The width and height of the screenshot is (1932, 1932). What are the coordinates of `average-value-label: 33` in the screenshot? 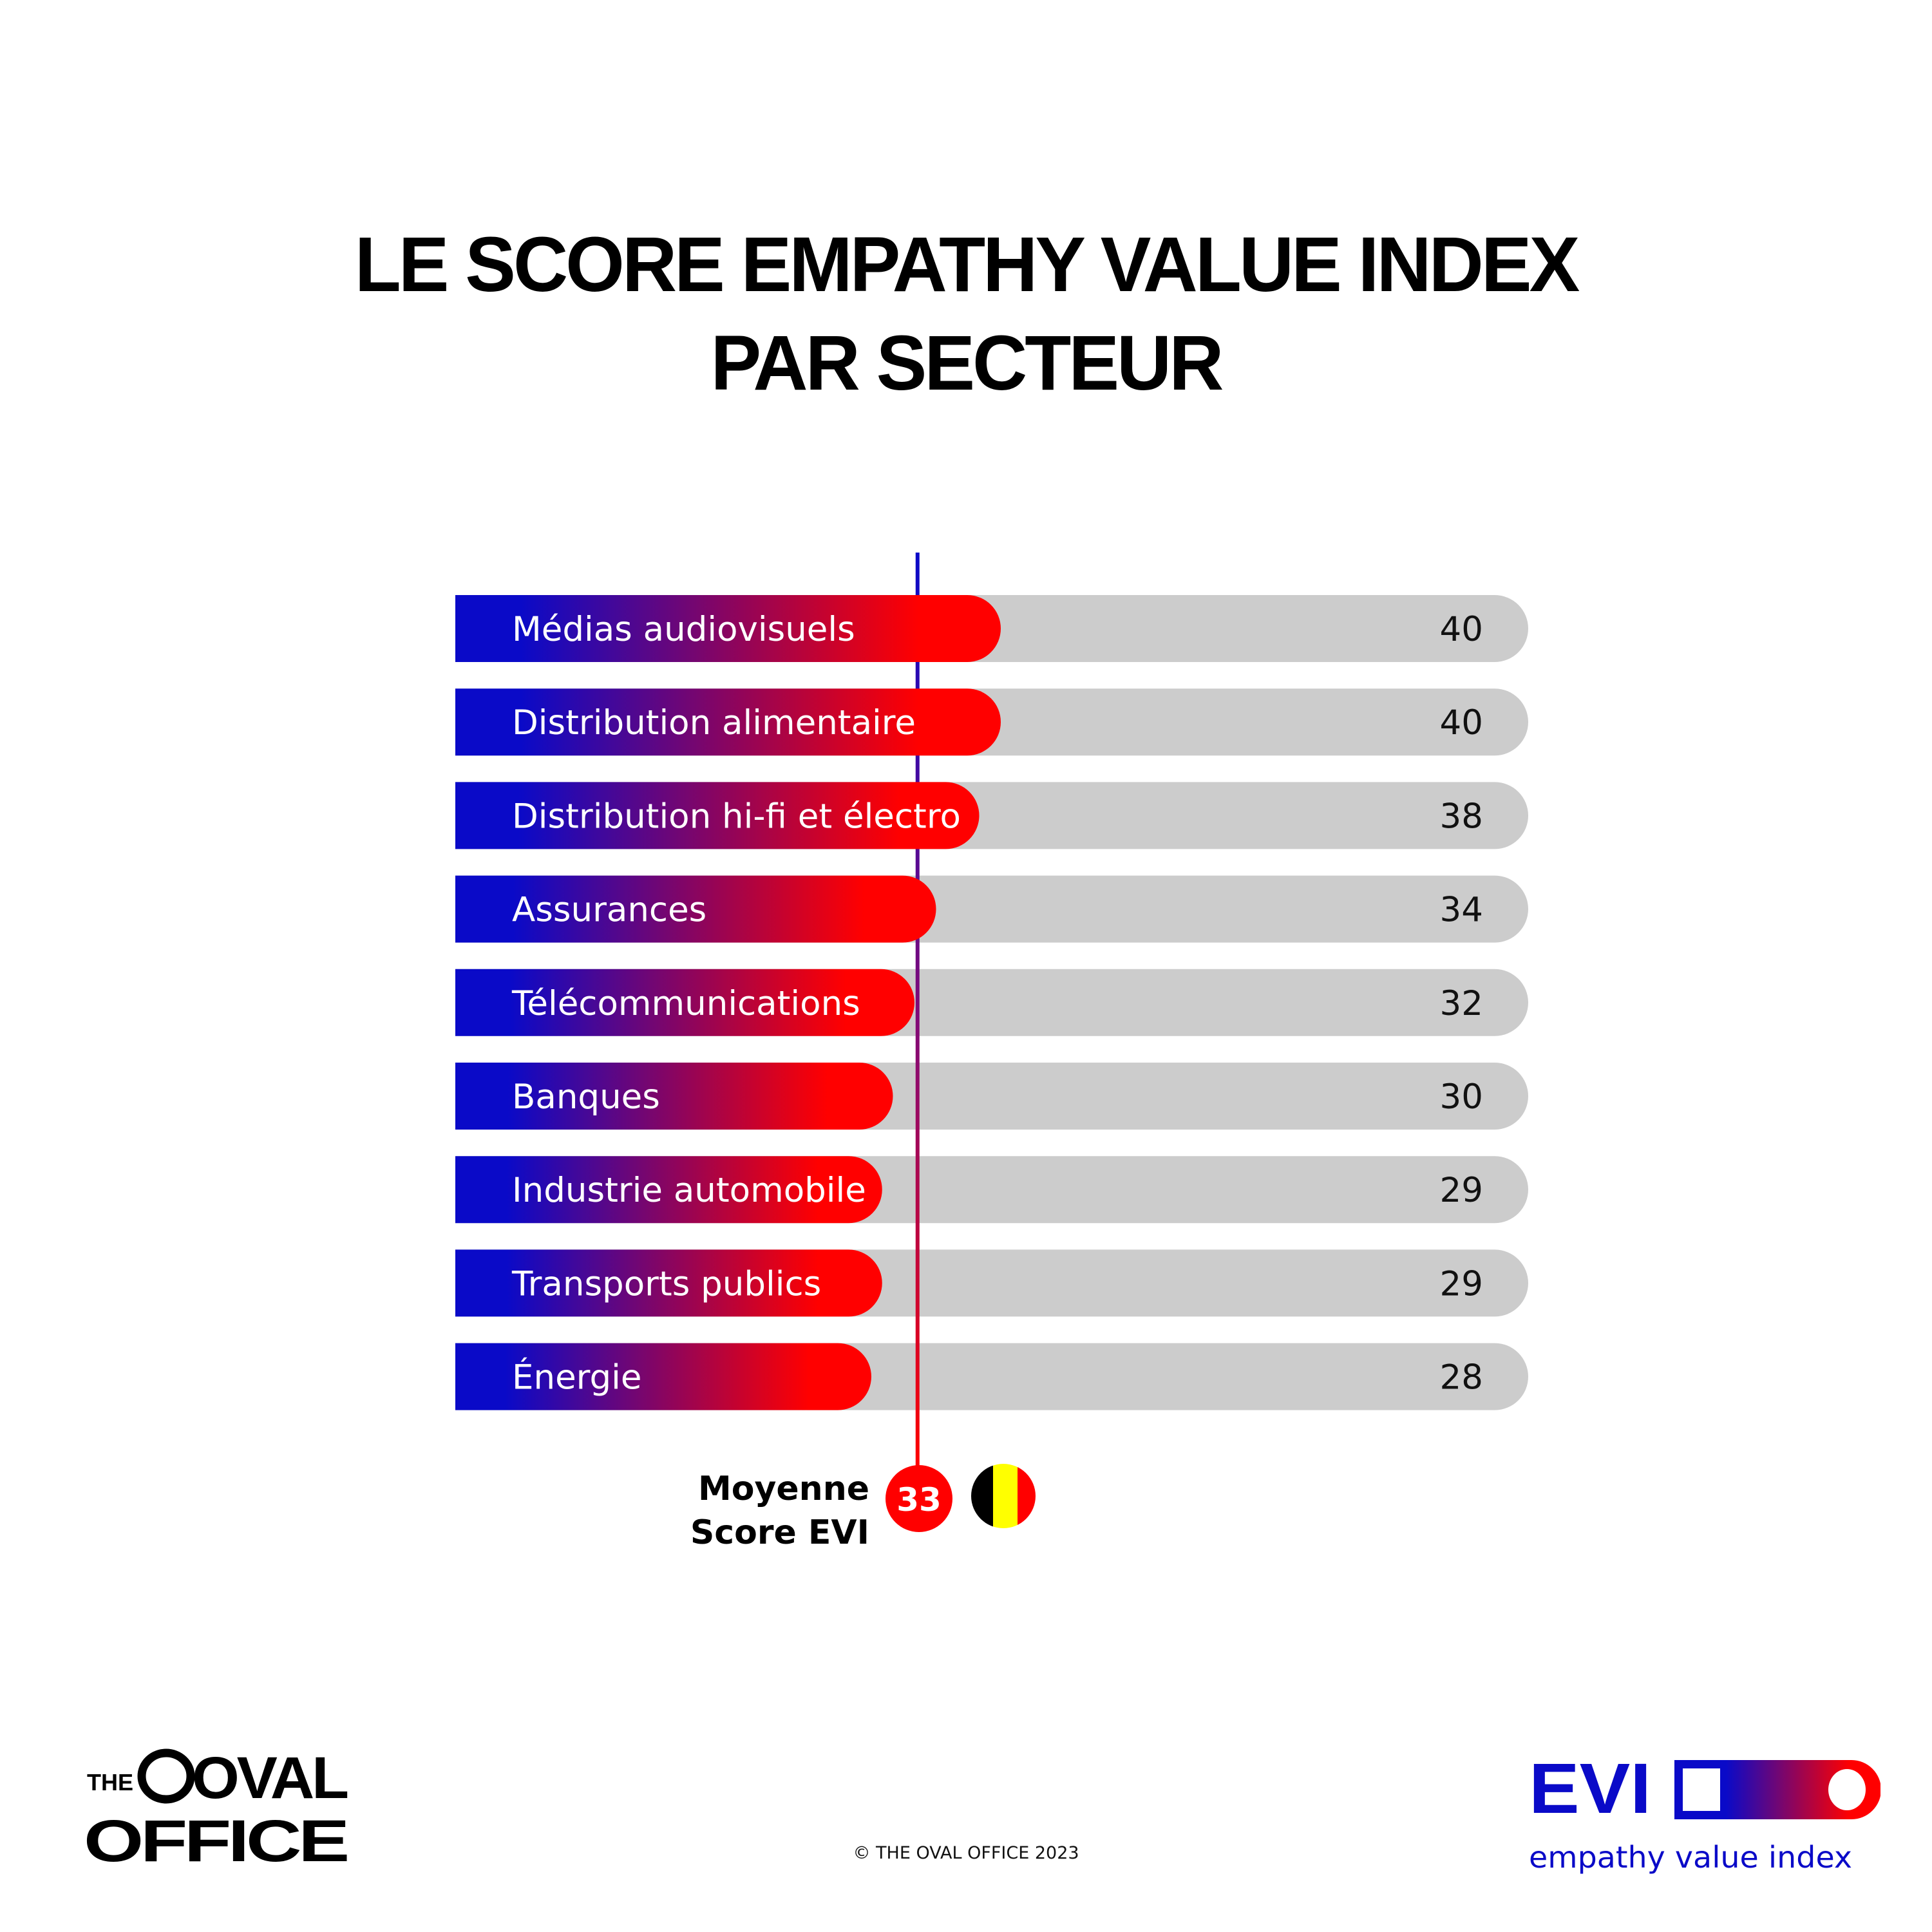 It's located at (919, 1500).